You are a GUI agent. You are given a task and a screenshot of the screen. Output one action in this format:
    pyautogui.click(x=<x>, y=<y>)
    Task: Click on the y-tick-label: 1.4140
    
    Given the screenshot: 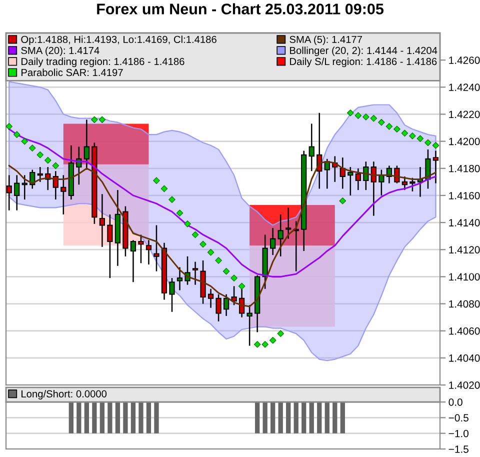 What is the action you would take?
    pyautogui.click(x=464, y=222)
    